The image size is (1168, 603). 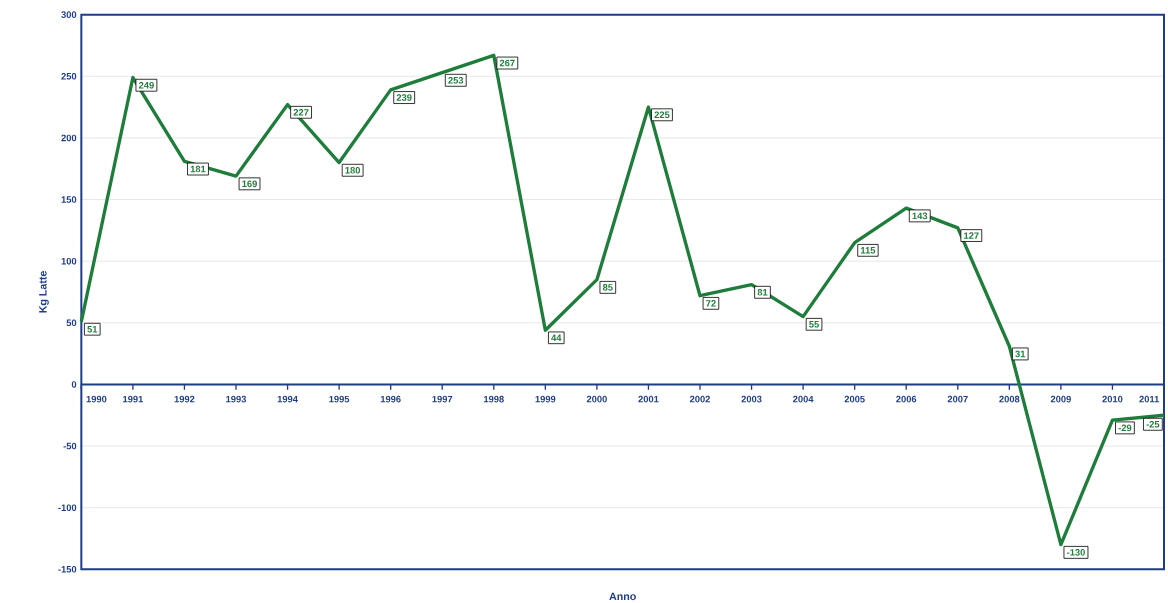 I want to click on x-tick-label: 2008, so click(x=1009, y=399).